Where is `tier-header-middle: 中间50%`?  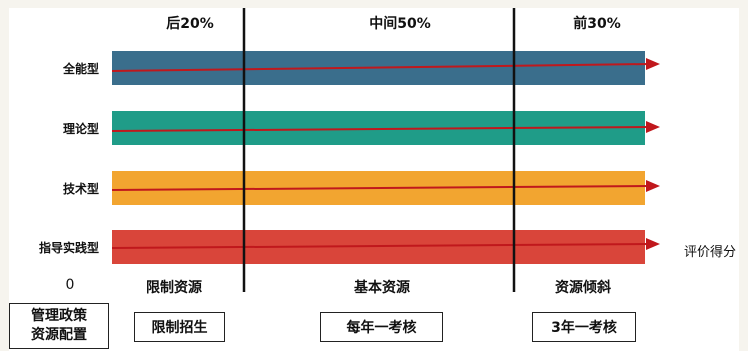
tier-header-middle: 中间50% is located at coordinates (400, 23).